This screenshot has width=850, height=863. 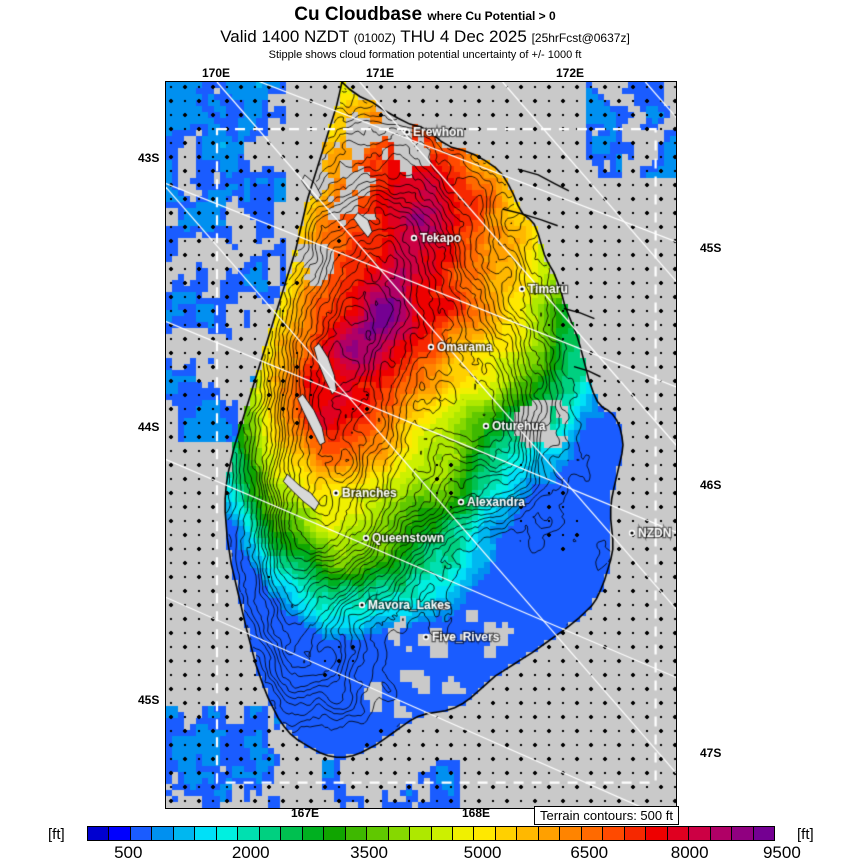 What do you see at coordinates (491, 16) in the screenshot?
I see `title-main-suffix: where Cu Potential > 0` at bounding box center [491, 16].